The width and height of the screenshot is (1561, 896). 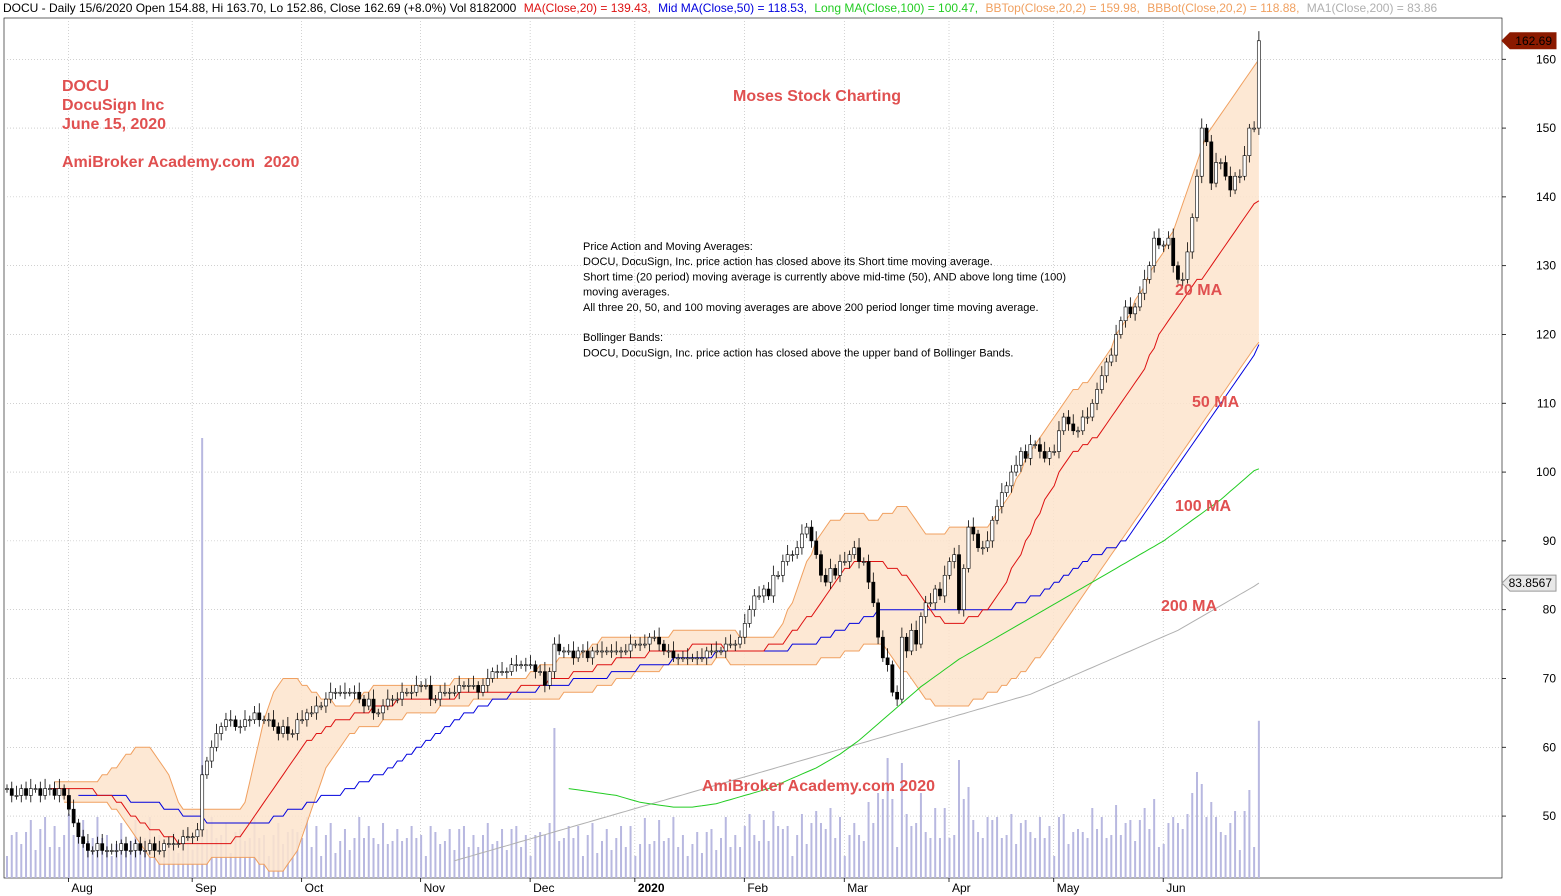 I want to click on header-ma200: MA1(Close,200) = 83.86, so click(x=1372, y=8).